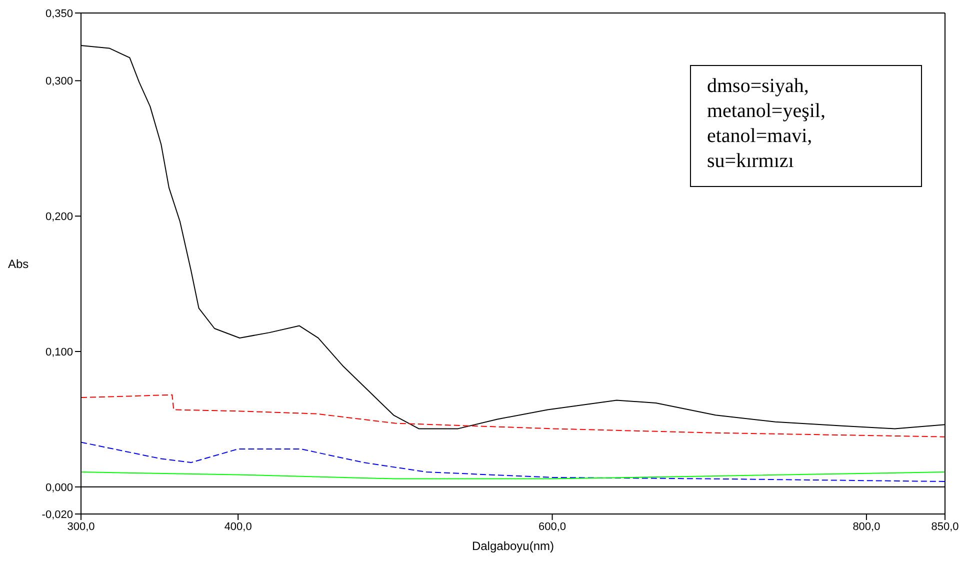 The width and height of the screenshot is (967, 583). I want to click on x-axis-title: Dalgaboyu(nm), so click(513, 546).